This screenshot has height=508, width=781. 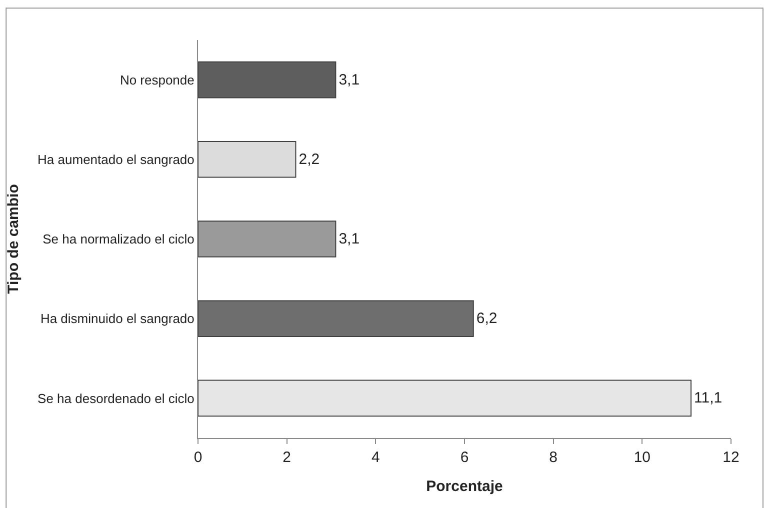 I want to click on x-tick-label: 6, so click(x=464, y=457).